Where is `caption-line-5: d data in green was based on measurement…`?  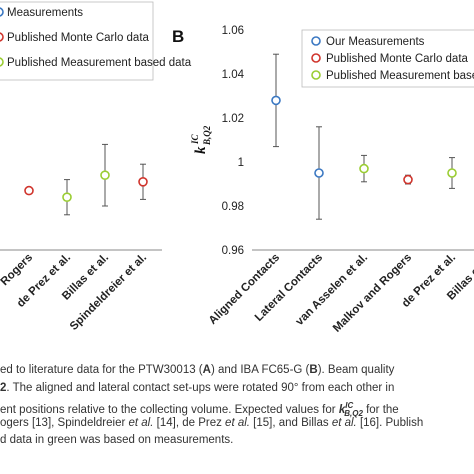
caption-line-5: d data in green was based on measurement… is located at coordinates (117, 440).